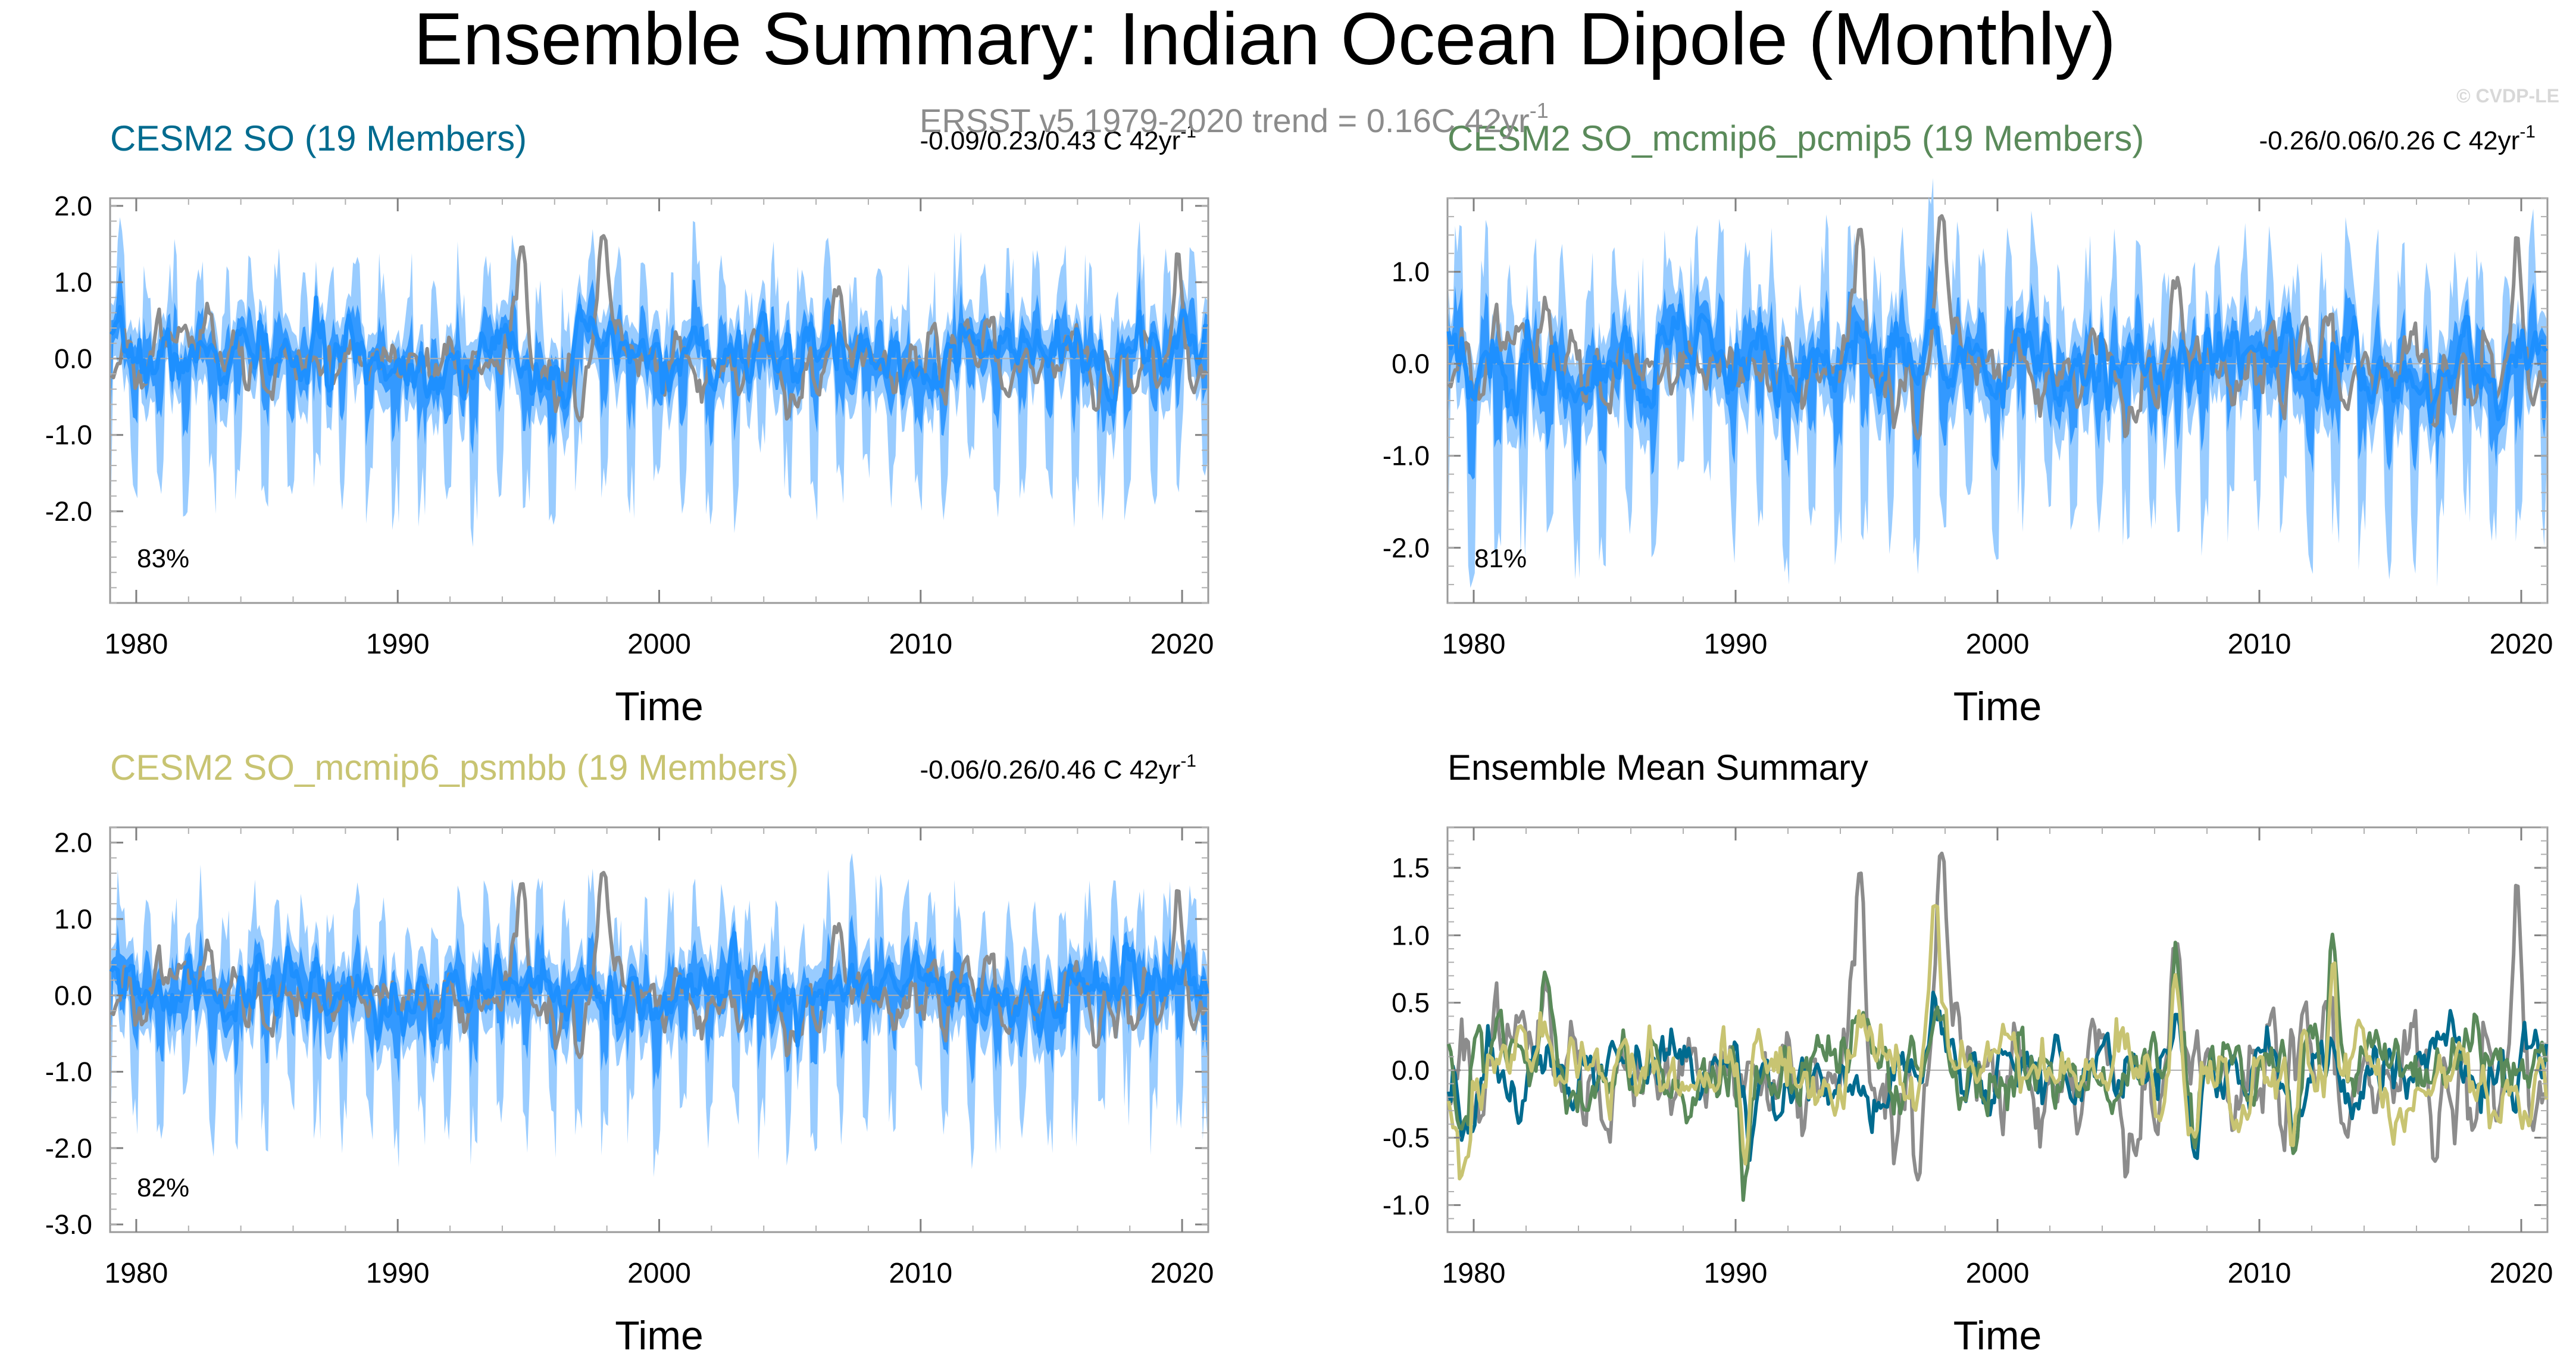  Describe the element at coordinates (1182, 644) in the screenshot. I see `chart0-xtick-label: 2020` at that location.